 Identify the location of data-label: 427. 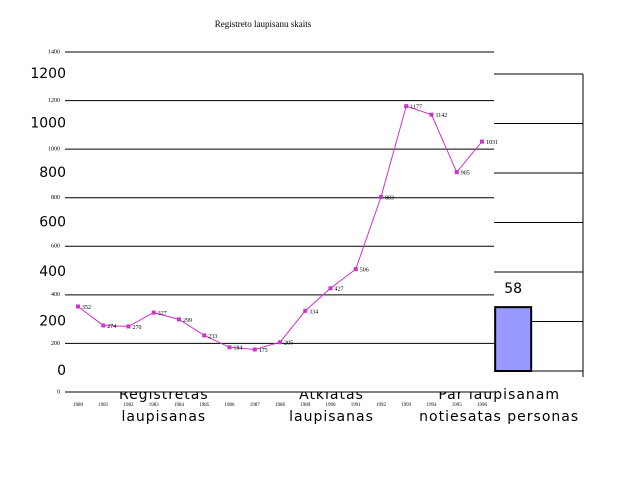
(339, 290).